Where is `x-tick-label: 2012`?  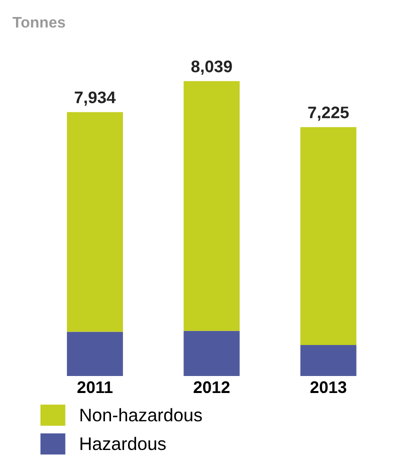 x-tick-label: 2012 is located at coordinates (212, 387).